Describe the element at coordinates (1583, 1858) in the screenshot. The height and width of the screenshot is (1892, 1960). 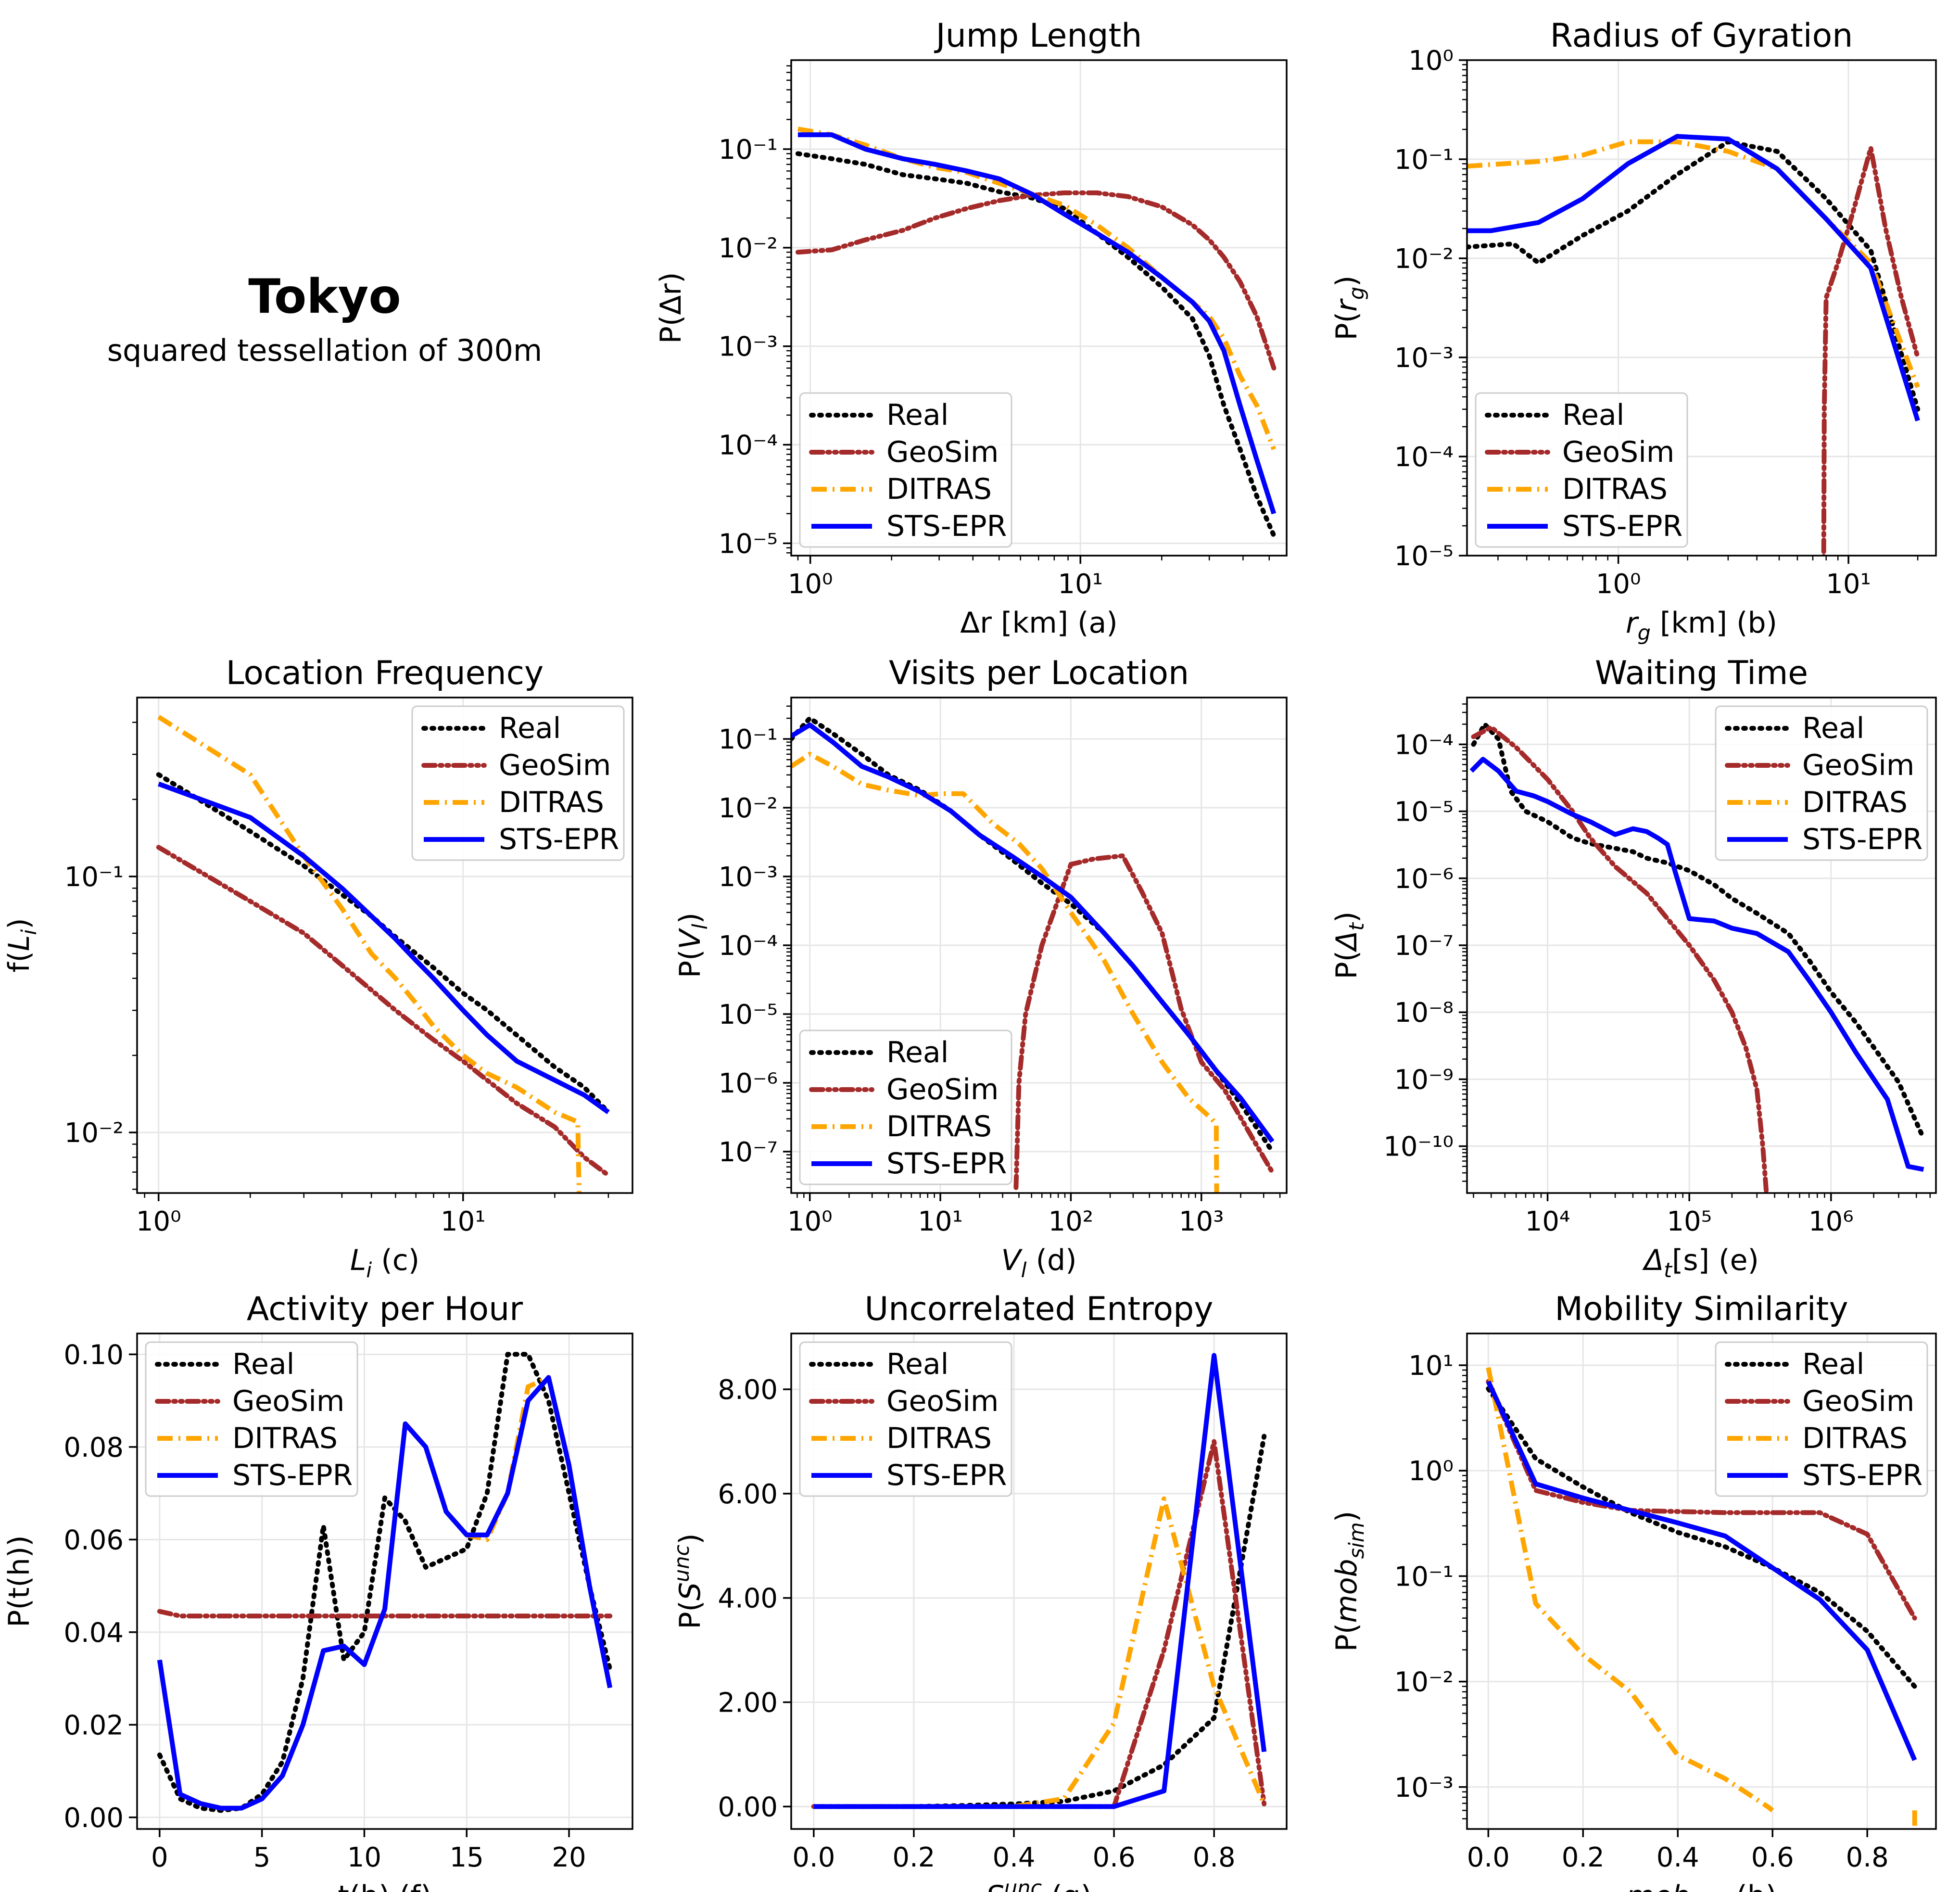
I see `x-tick-label: 0.2` at that location.